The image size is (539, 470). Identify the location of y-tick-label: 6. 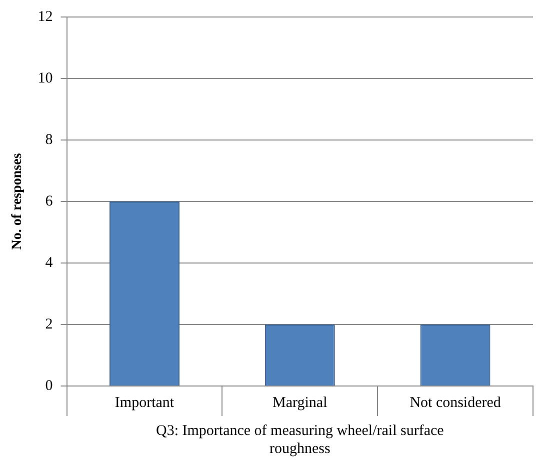
(49, 201).